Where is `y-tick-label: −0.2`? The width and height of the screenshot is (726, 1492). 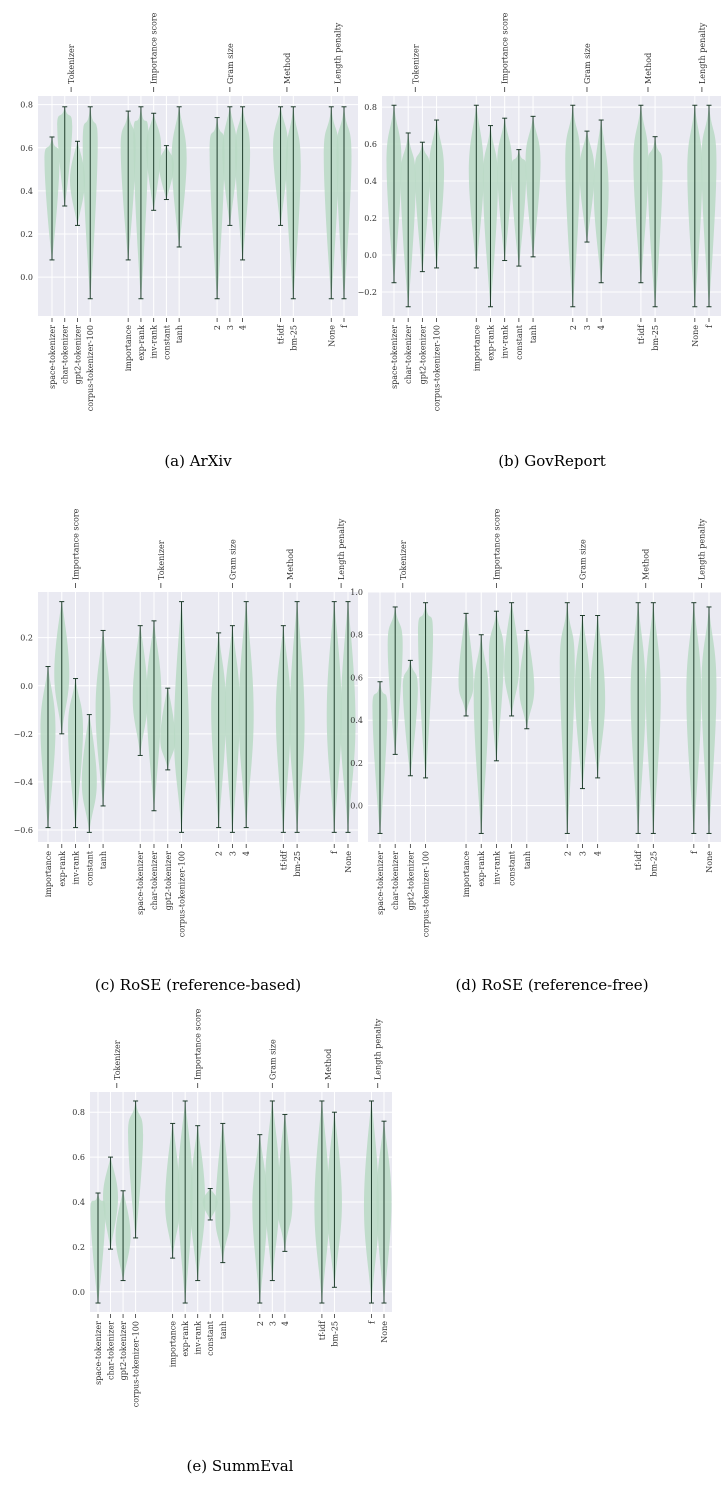 y-tick-label: −0.2 is located at coordinates (367, 292).